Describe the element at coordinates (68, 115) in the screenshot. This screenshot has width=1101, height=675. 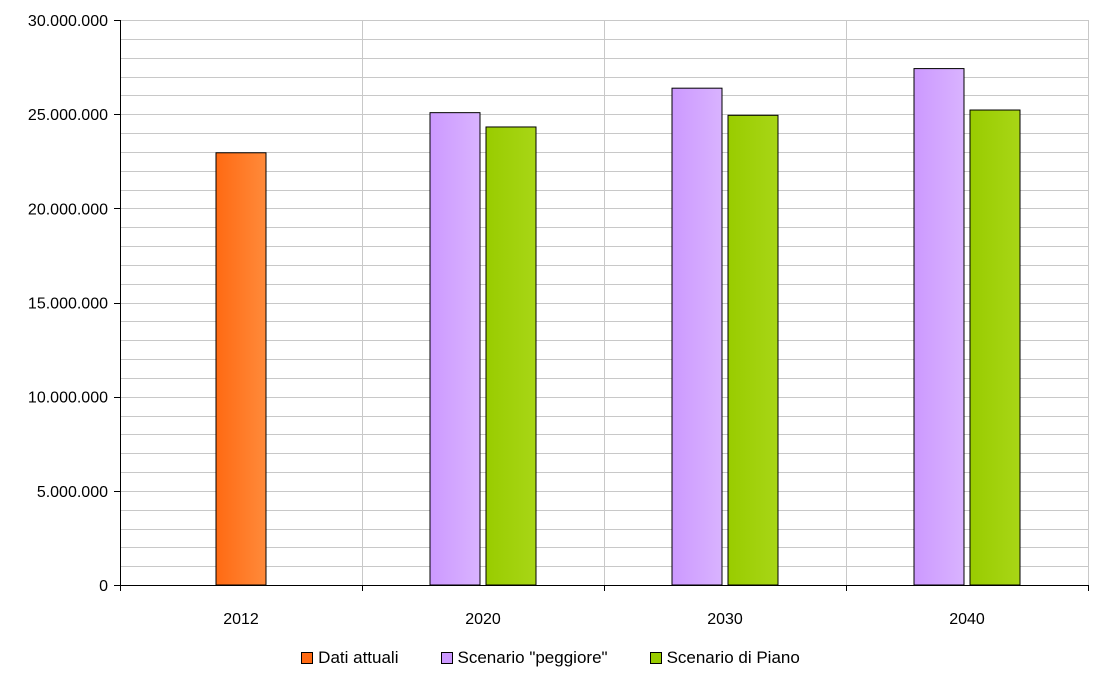
I see `y-tick-label: 25.000.000` at that location.